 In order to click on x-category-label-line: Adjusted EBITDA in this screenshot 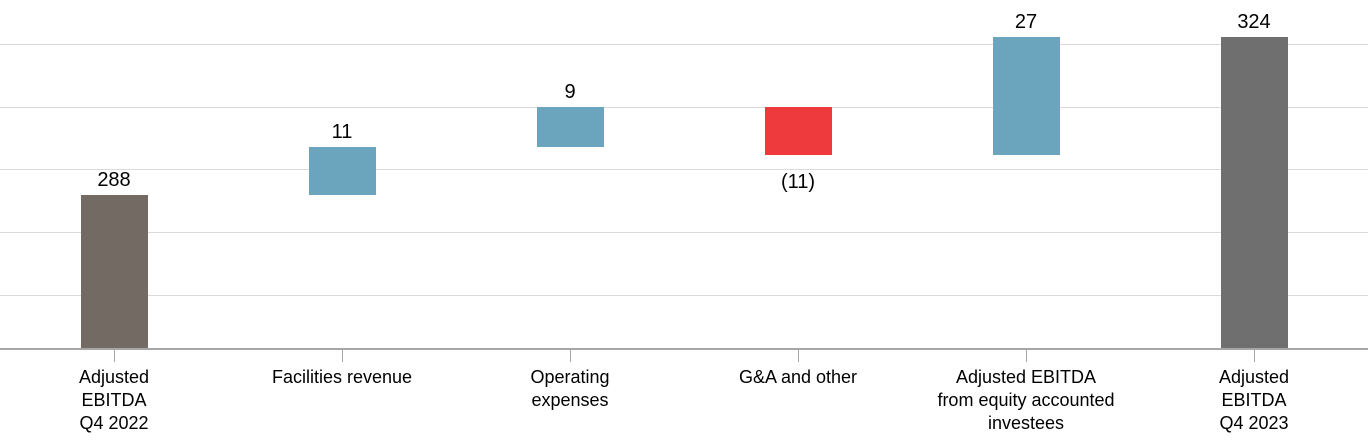, I will do `click(1026, 377)`.